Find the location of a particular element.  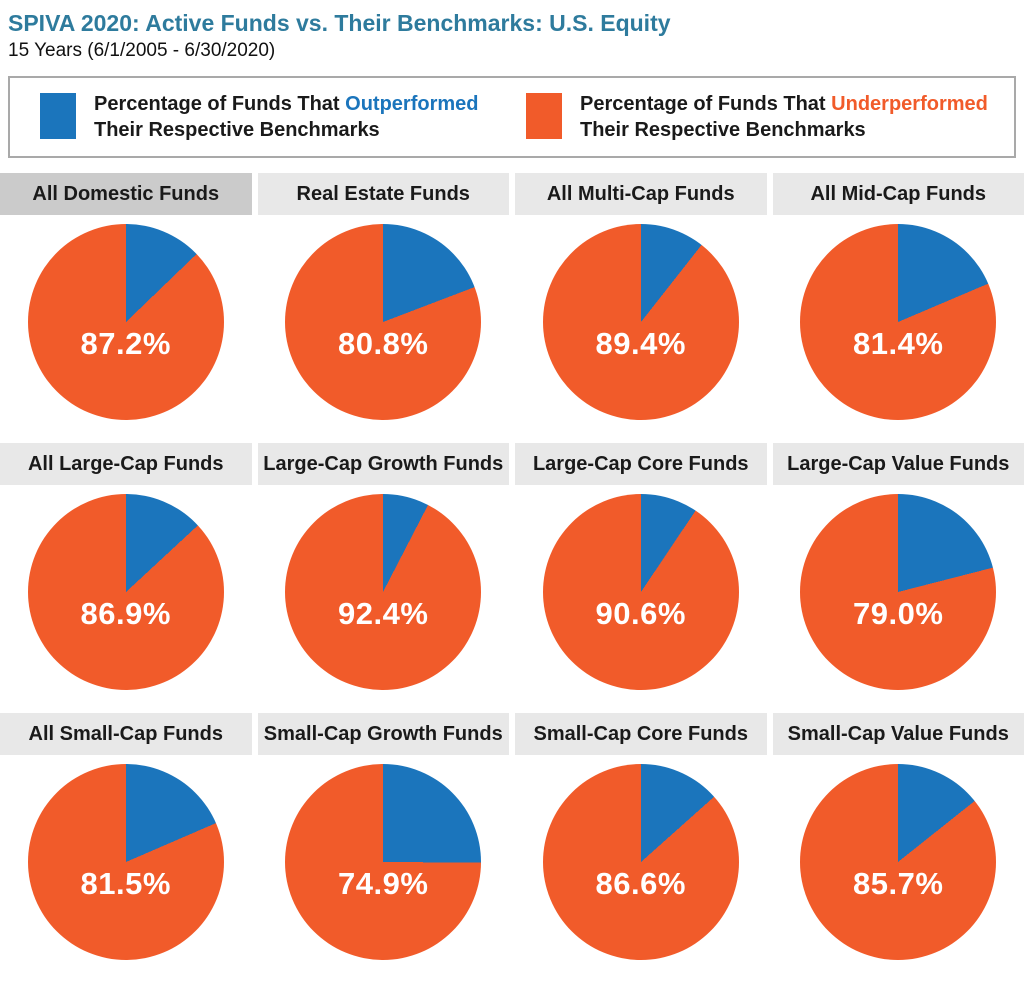

pie-chart: 79.0% is located at coordinates (898, 592).